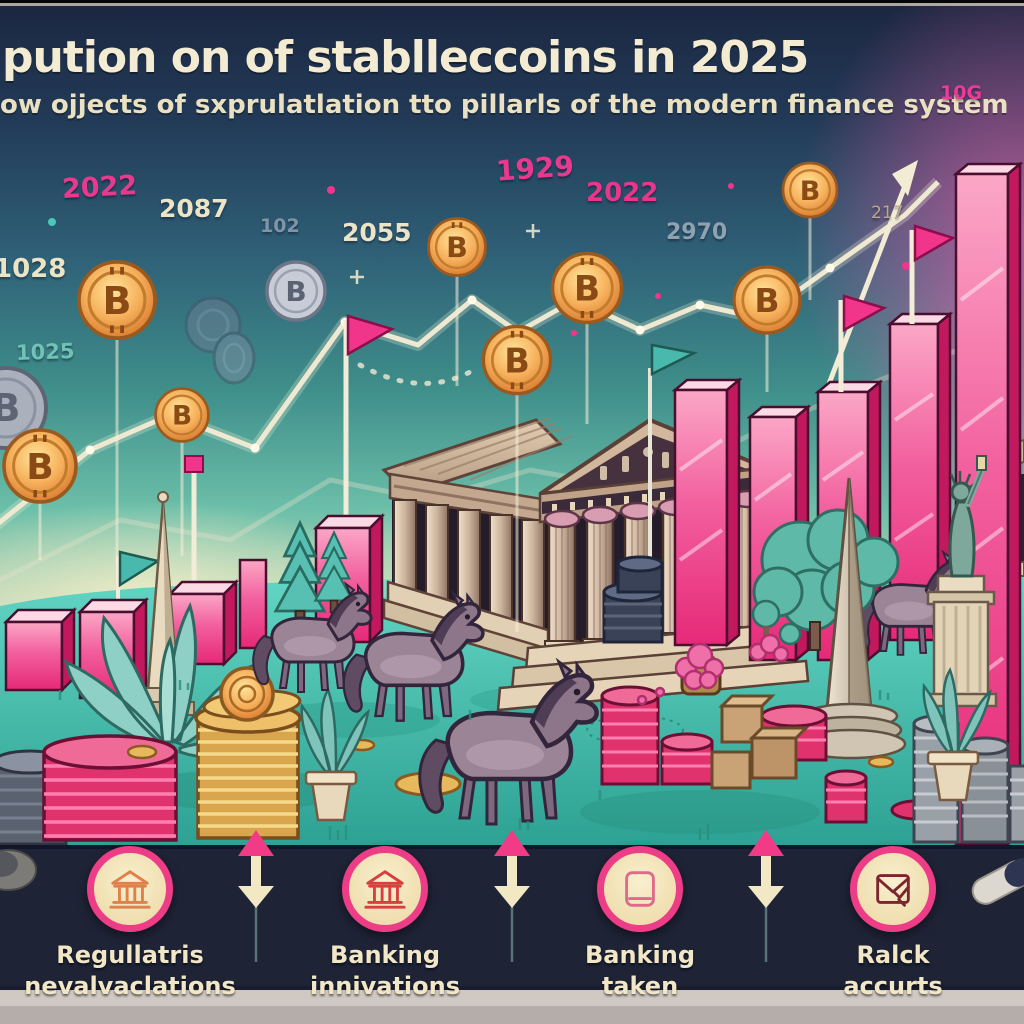 Image resolution: width=1024 pixels, height=1024 pixels. Describe the element at coordinates (18, 870) in the screenshot. I see `left-knob` at that location.